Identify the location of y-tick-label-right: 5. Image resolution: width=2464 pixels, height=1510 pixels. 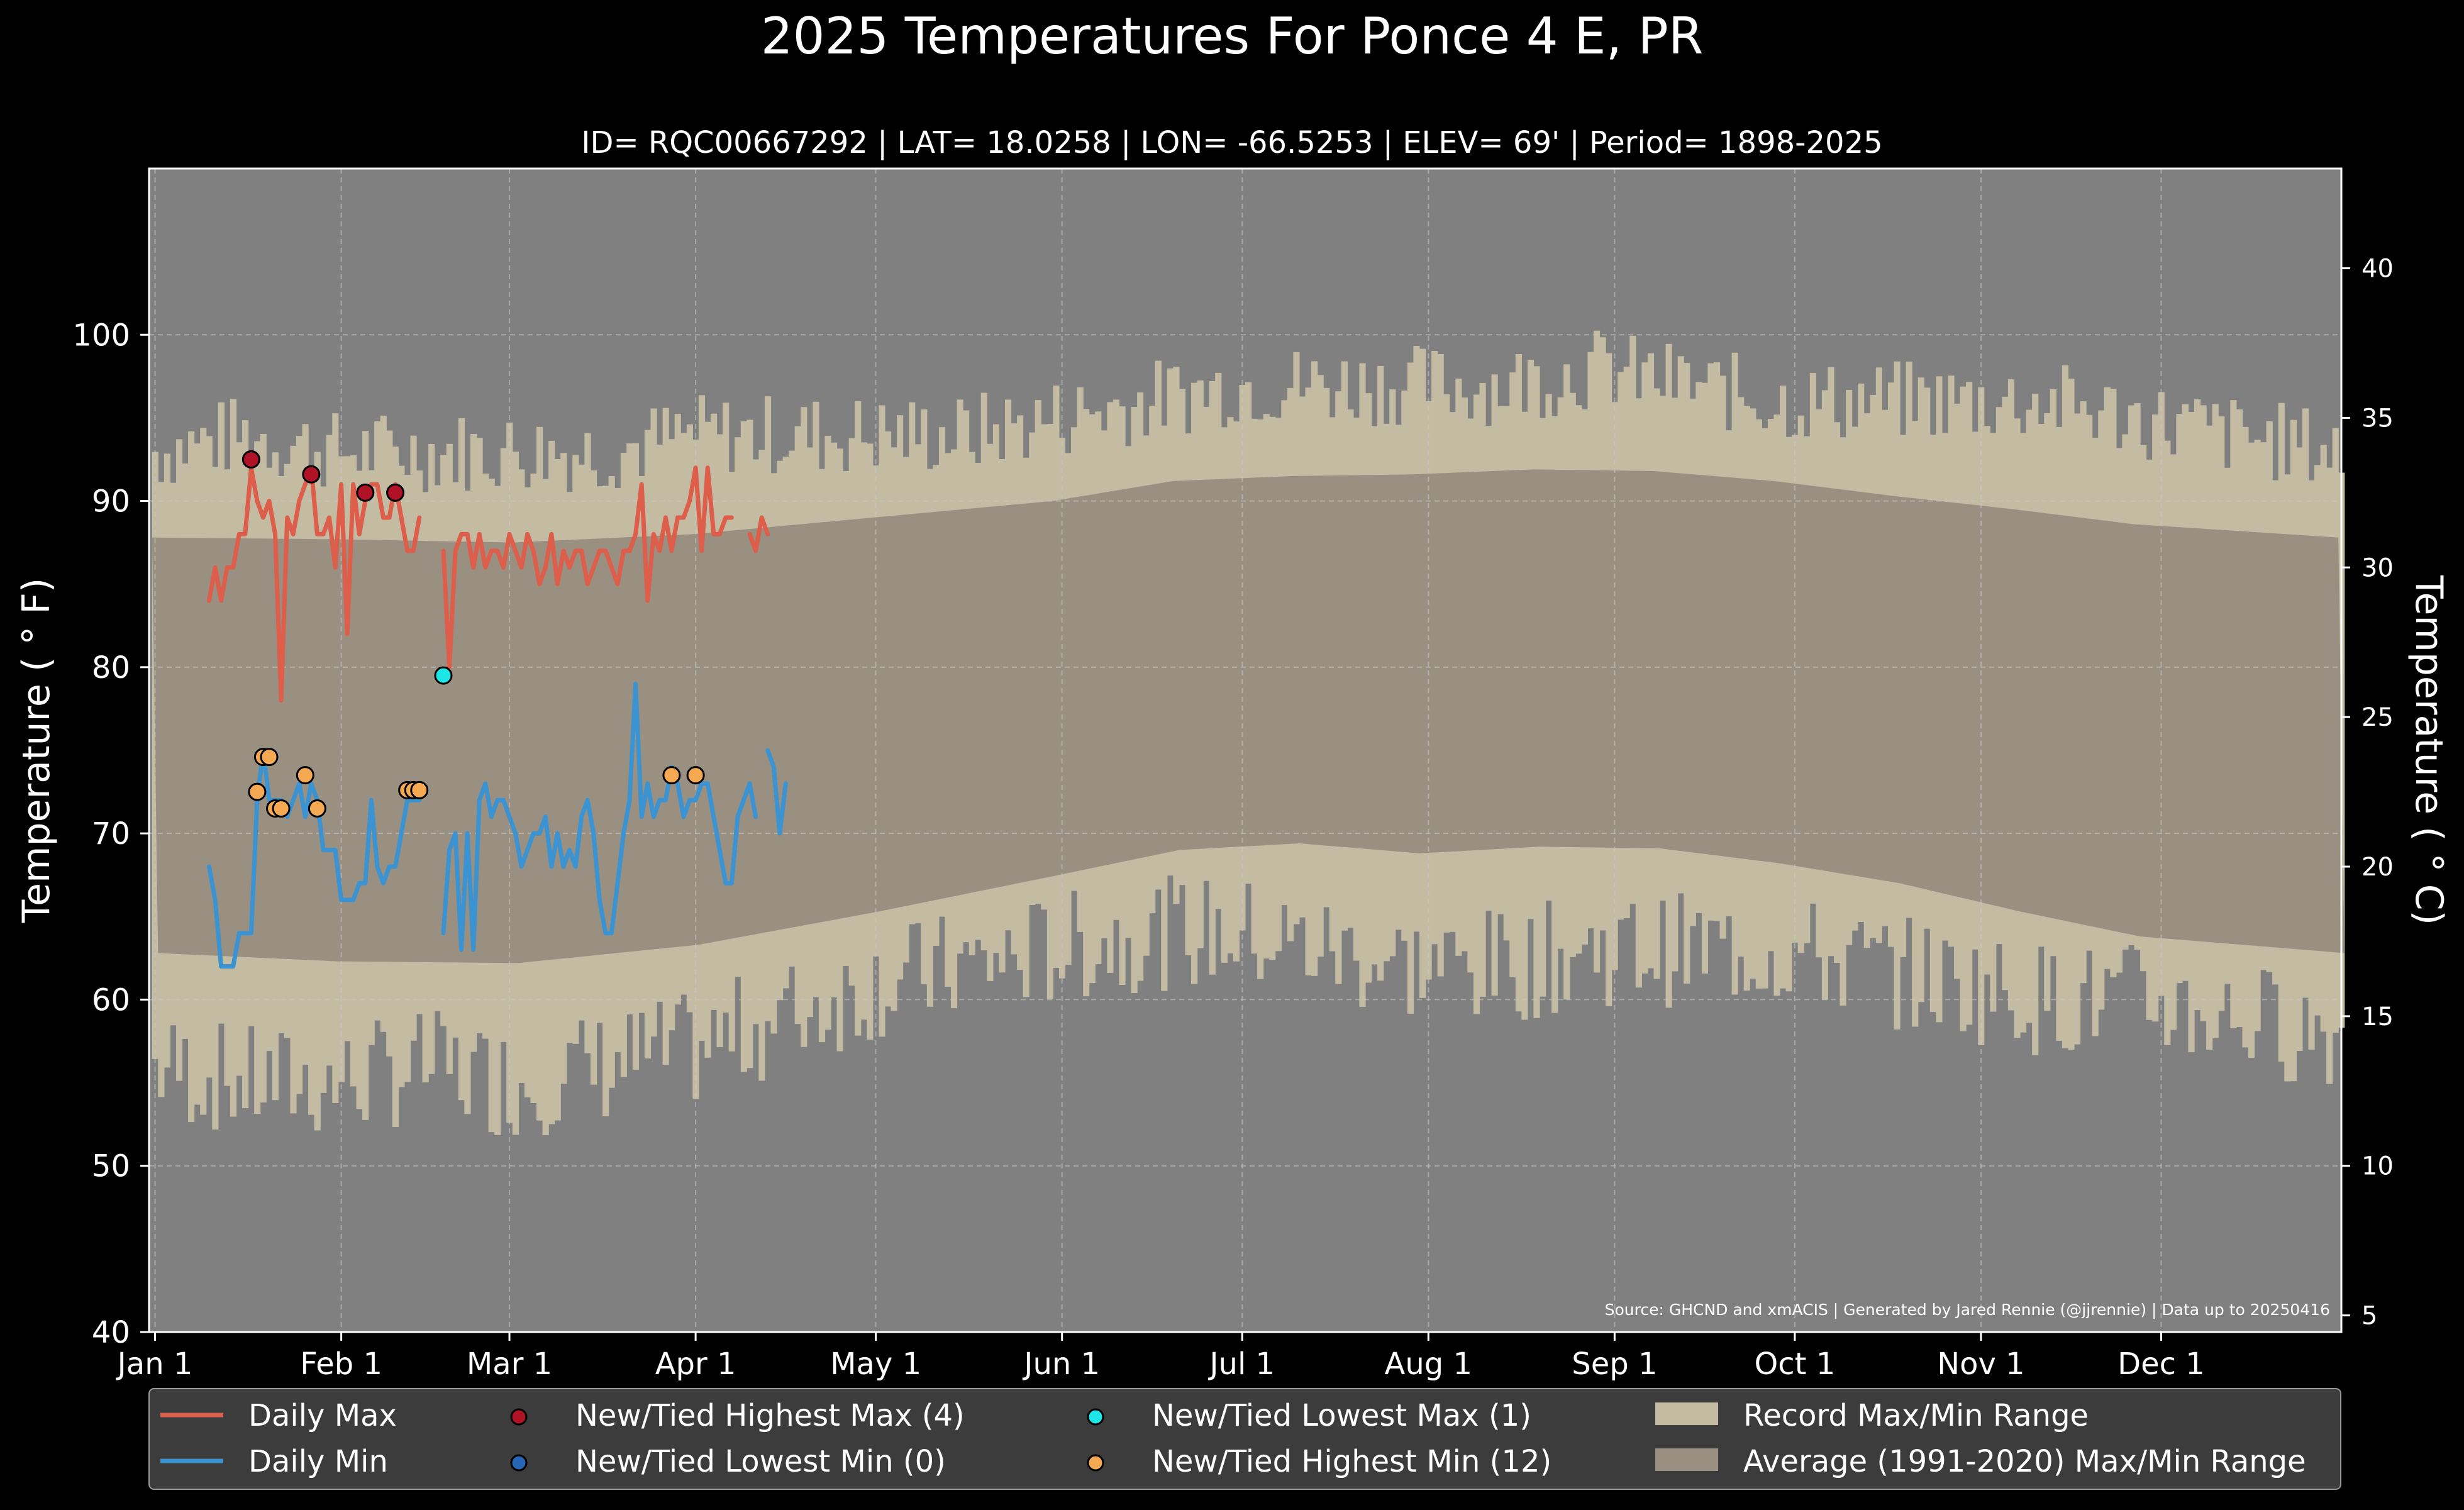
(2369, 1316).